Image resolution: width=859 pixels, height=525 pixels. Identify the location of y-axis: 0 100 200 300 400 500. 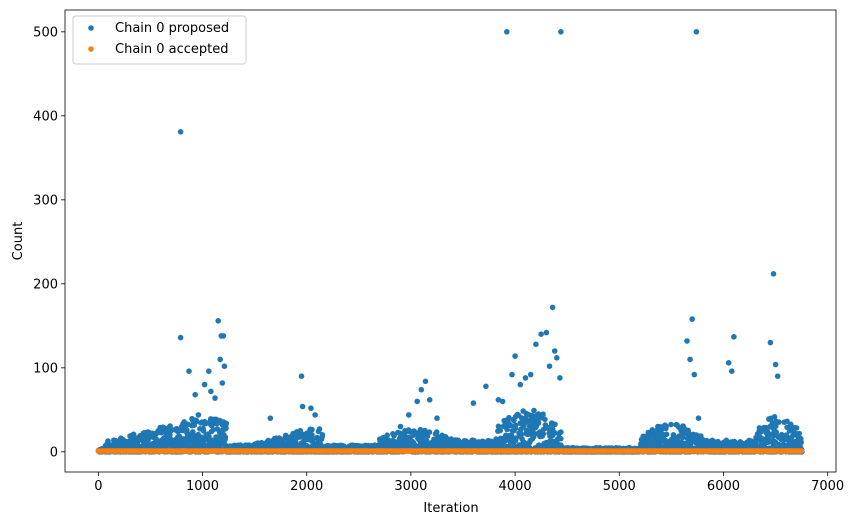
(49, 242).